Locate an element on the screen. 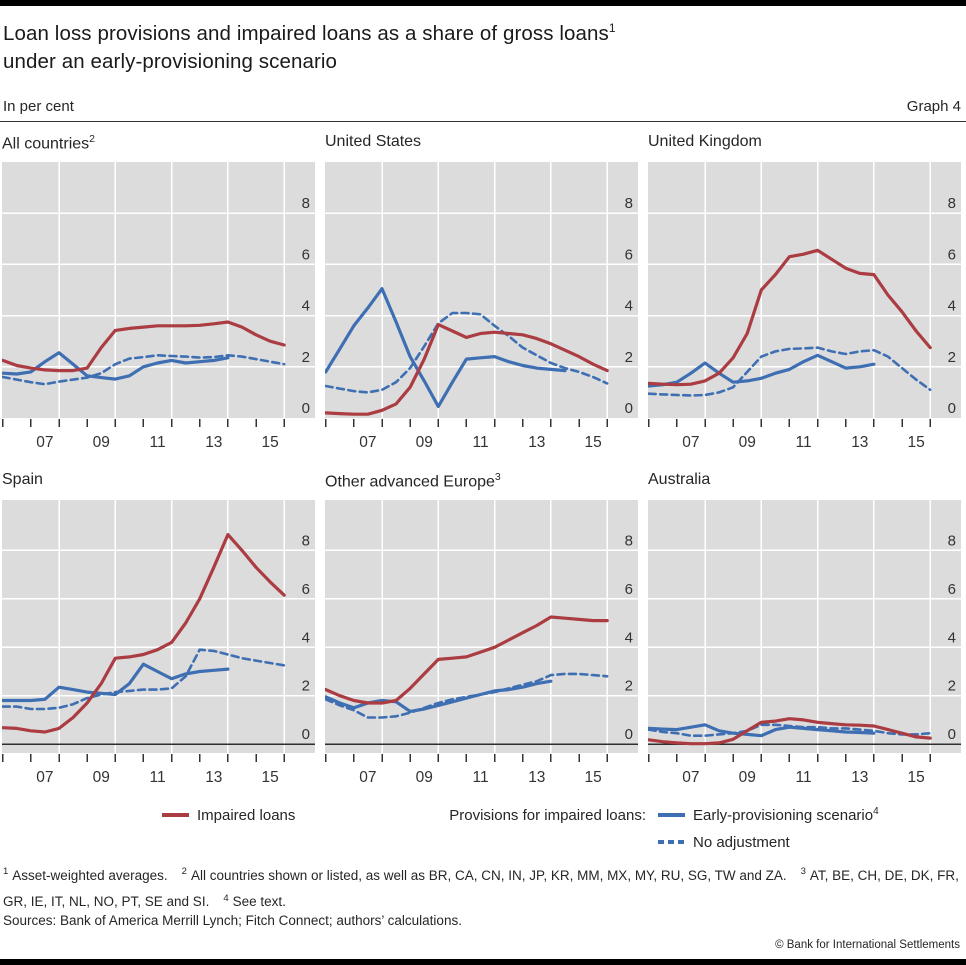 The height and width of the screenshot is (965, 966). plot-all-countries: 0 2 4 6 8 07 09 11 13 15 is located at coordinates (158, 306).